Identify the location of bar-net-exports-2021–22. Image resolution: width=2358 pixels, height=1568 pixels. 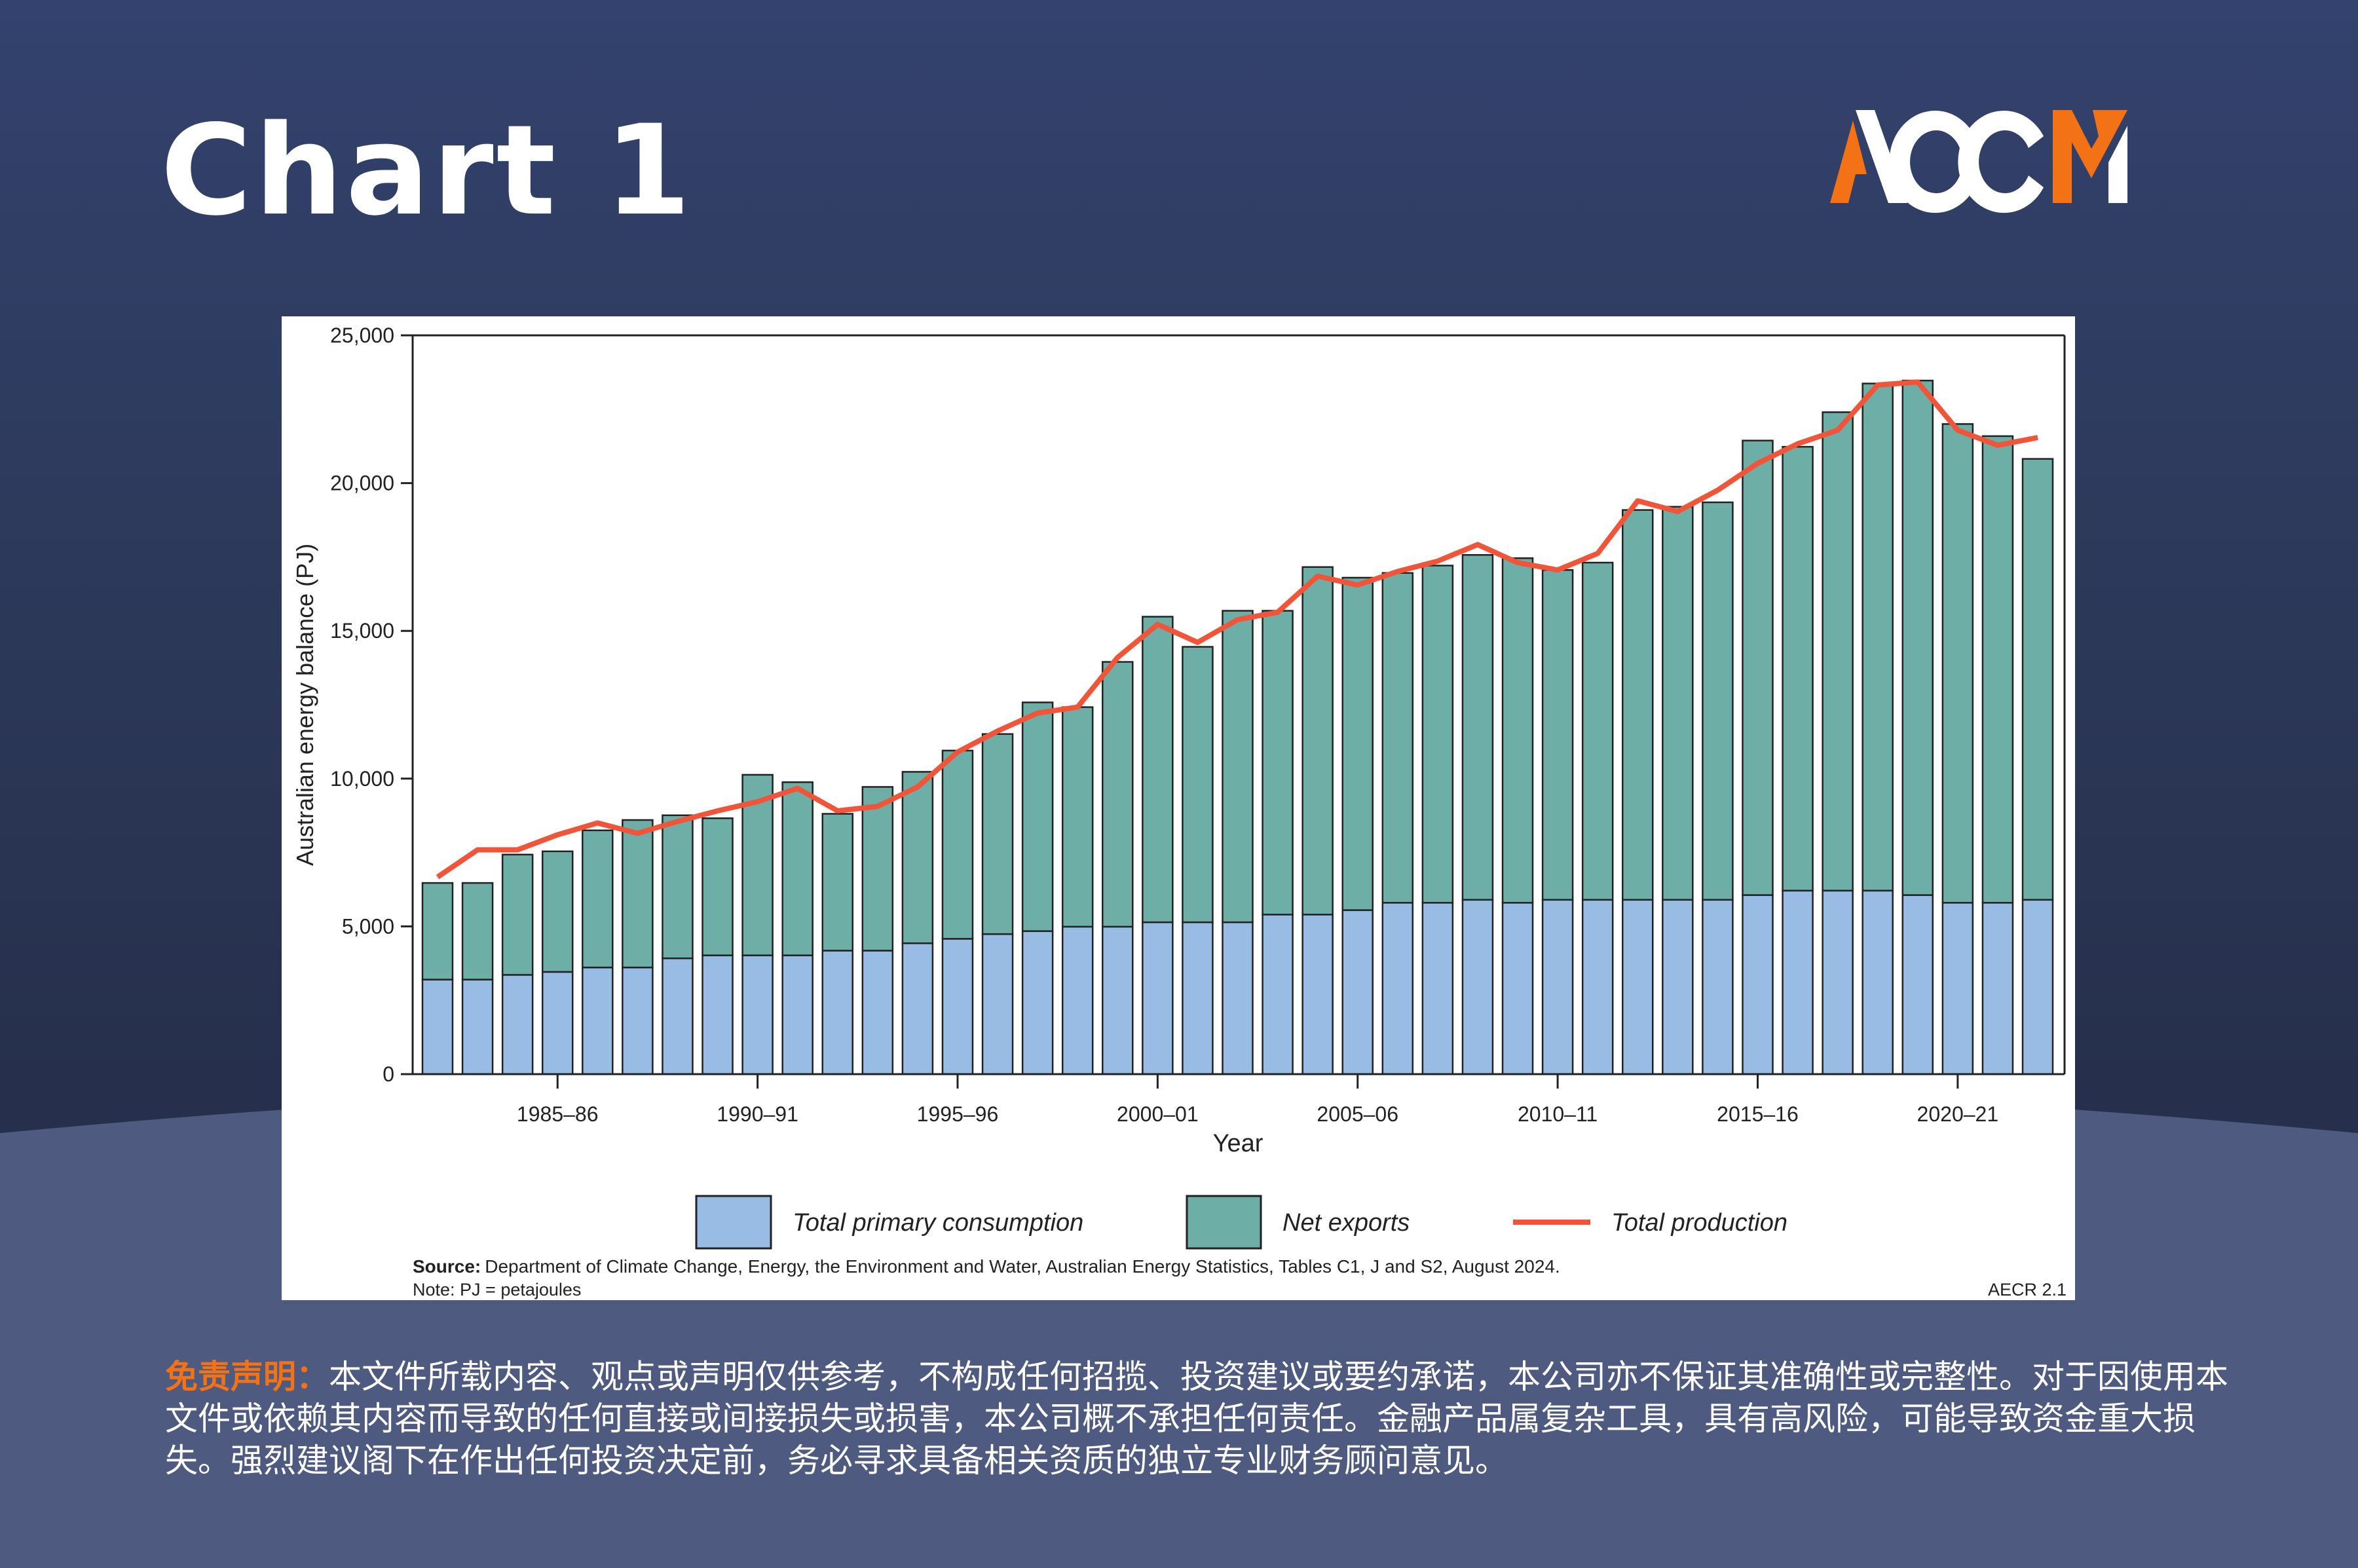
(1998, 669).